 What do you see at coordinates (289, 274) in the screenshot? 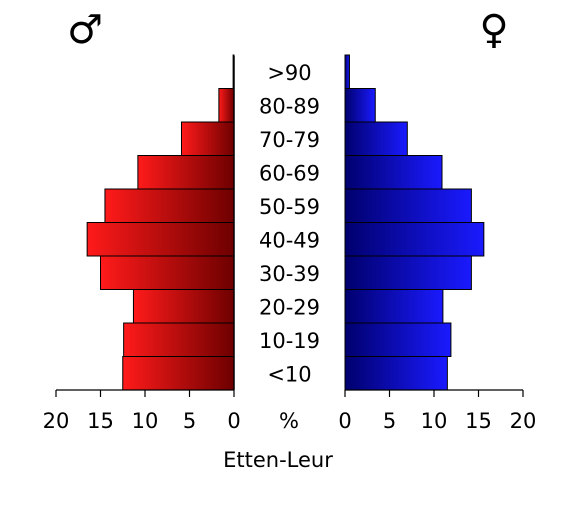
I see `age-group-label: 30-39` at bounding box center [289, 274].